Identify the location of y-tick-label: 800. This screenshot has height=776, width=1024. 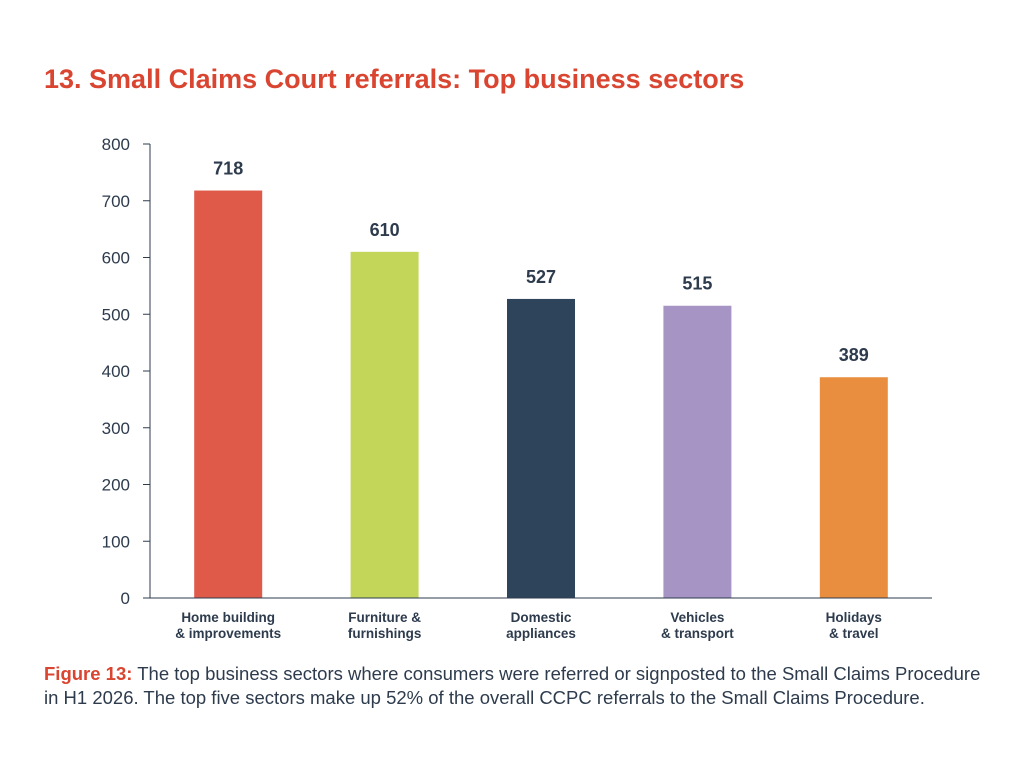
(116, 144).